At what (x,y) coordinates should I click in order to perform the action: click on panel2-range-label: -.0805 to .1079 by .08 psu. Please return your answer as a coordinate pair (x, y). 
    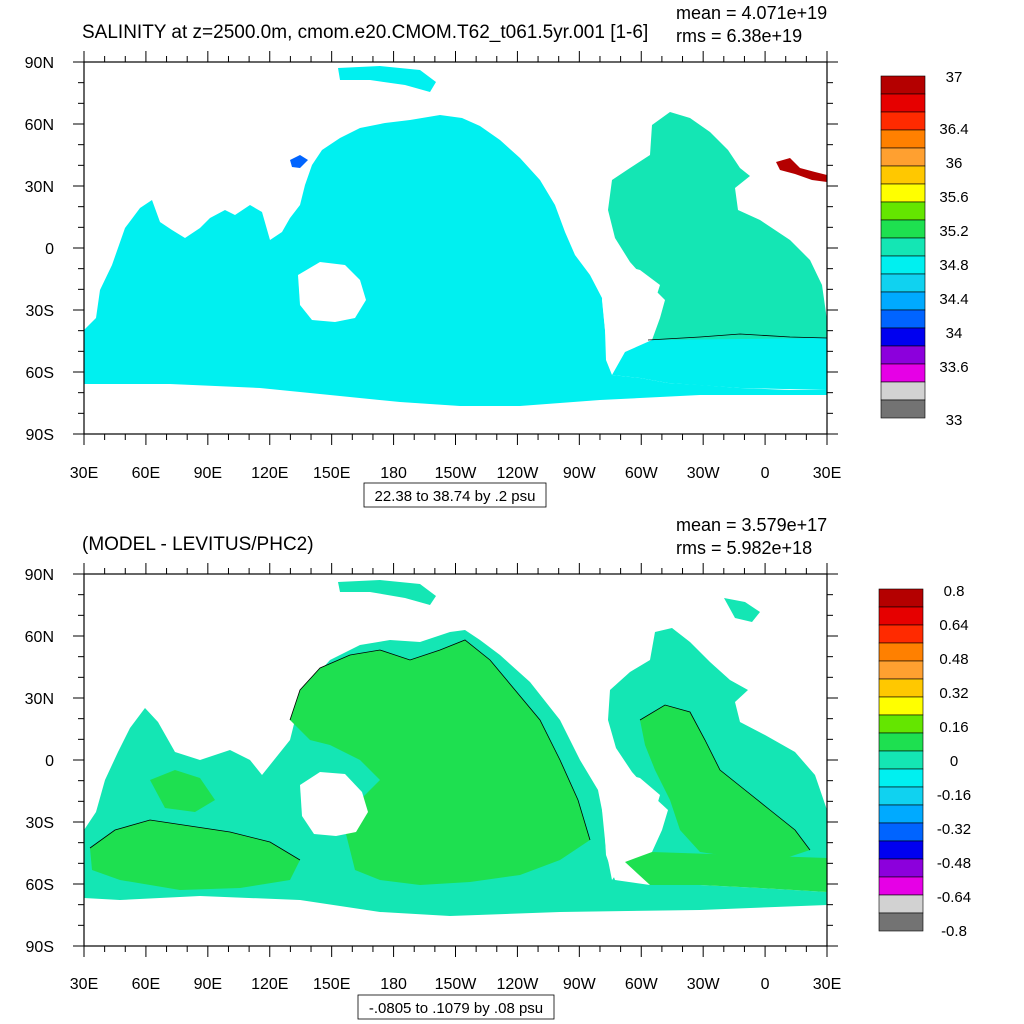
    Looking at the image, I should click on (456, 1008).